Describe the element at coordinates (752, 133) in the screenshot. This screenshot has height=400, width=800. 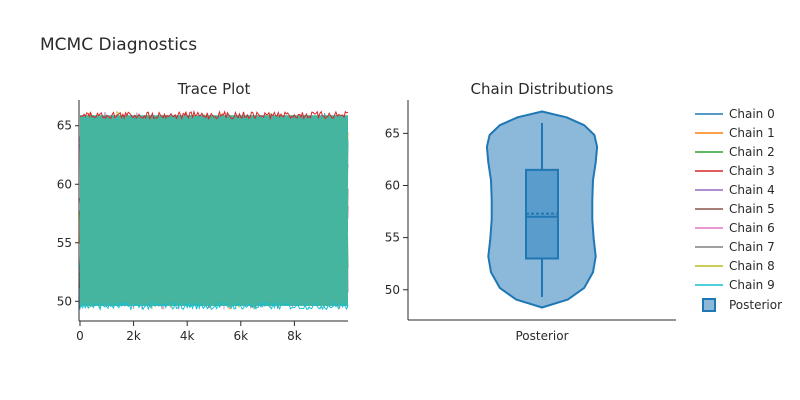
I see `legend-label: Chain 1` at that location.